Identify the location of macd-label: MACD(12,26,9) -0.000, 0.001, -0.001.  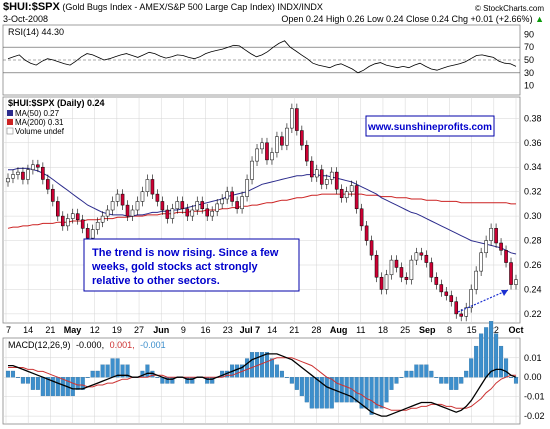
(87, 345).